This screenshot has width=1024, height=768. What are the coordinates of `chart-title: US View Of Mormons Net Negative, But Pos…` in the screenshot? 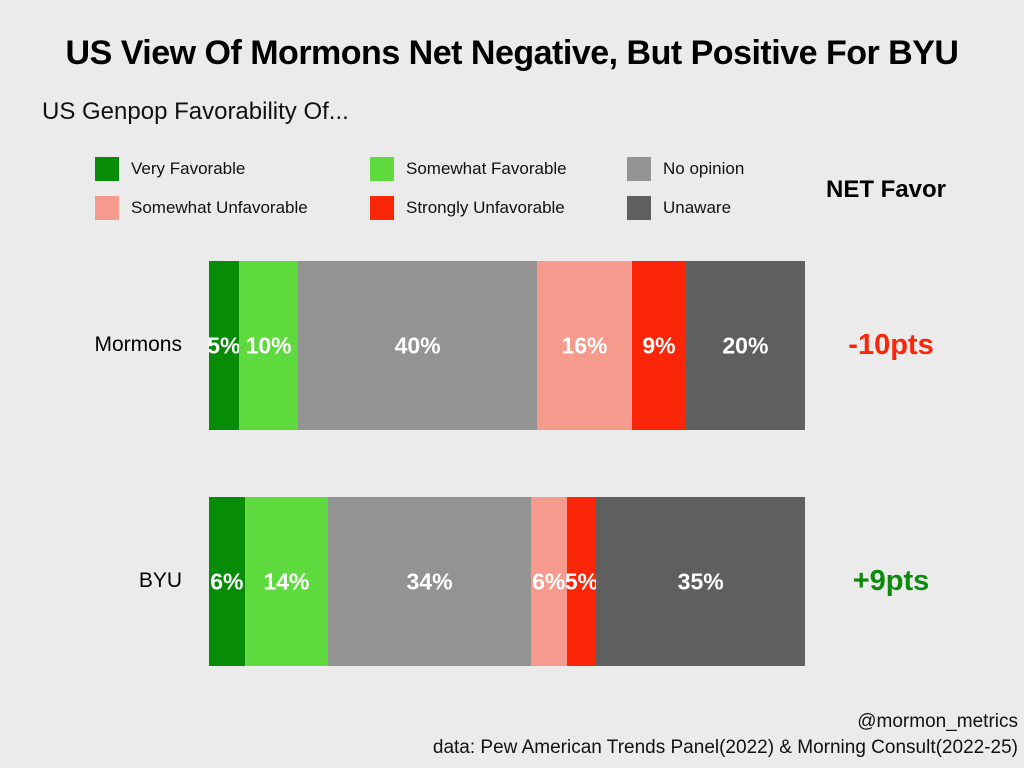 It's located at (512, 53).